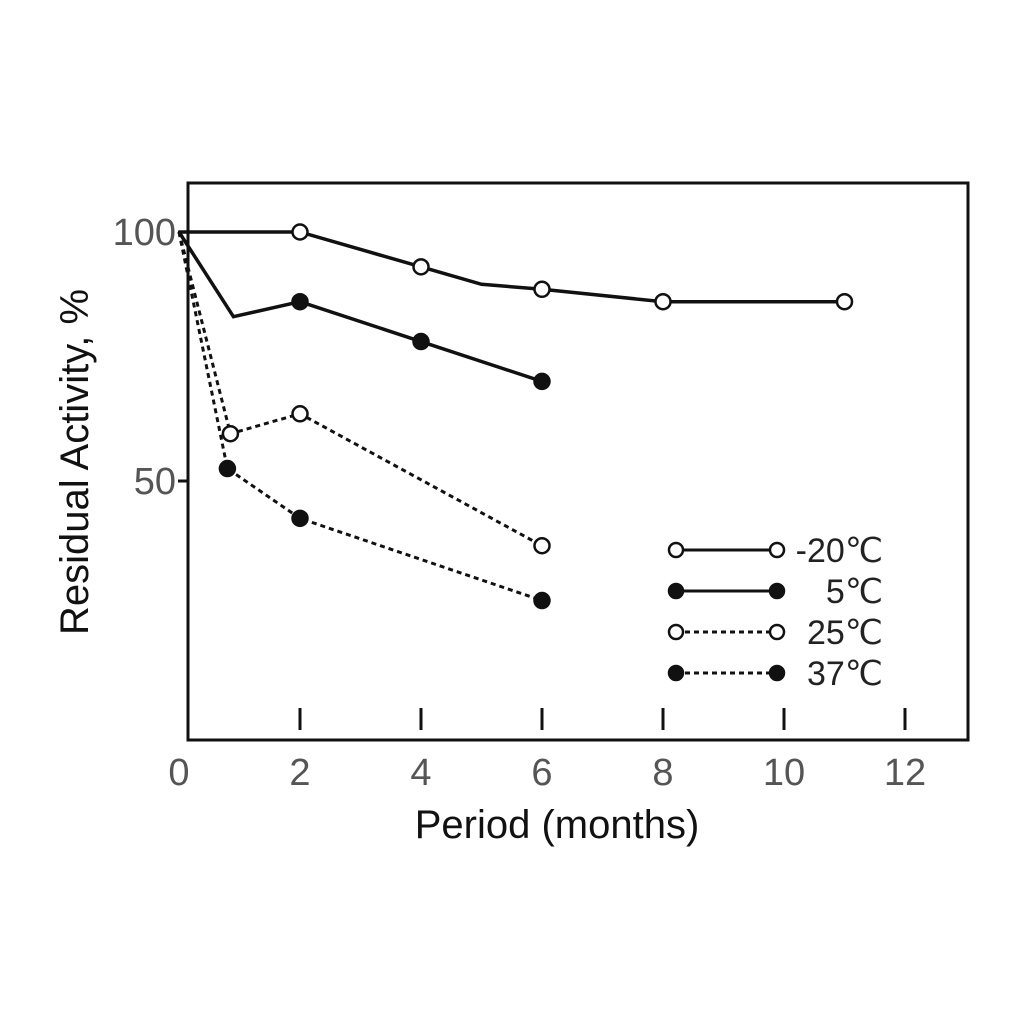 This screenshot has width=1024, height=1024. What do you see at coordinates (845, 633) in the screenshot?
I see `legend-label: 25℃` at bounding box center [845, 633].